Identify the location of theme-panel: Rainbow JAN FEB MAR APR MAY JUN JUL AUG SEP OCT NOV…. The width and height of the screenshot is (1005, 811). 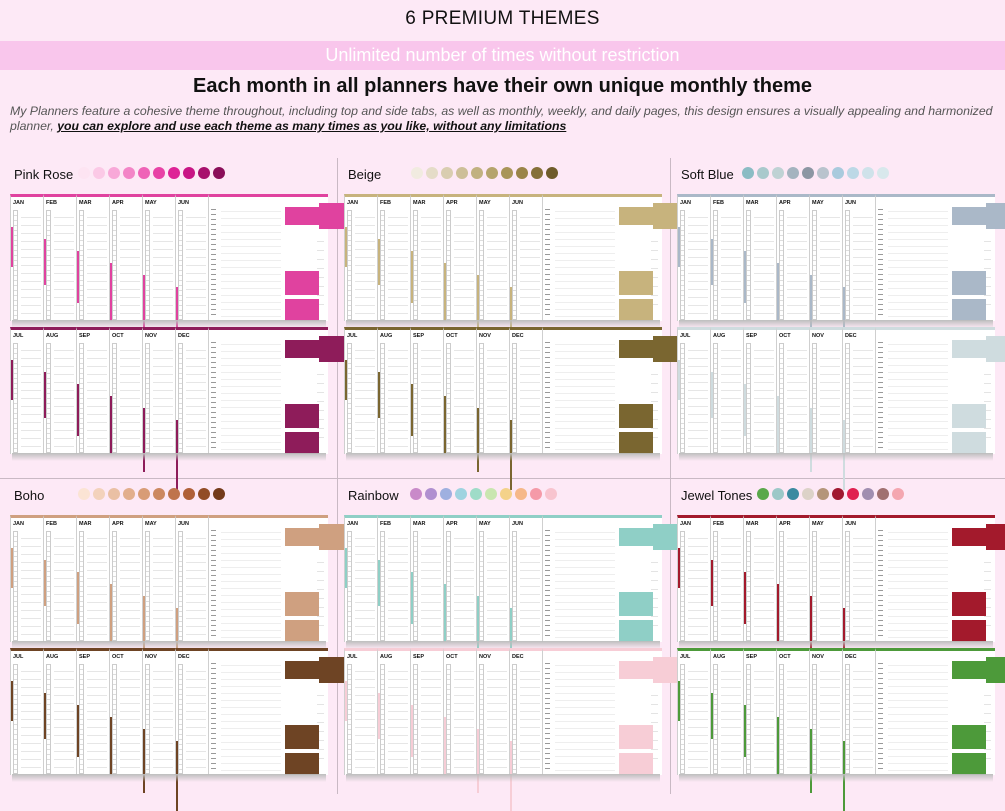
(516, 649).